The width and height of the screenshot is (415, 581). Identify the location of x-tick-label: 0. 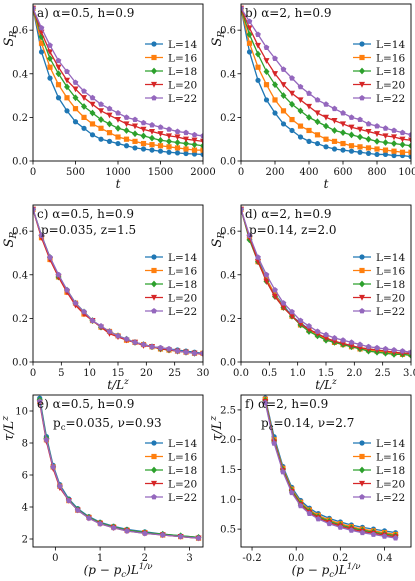
(55, 558).